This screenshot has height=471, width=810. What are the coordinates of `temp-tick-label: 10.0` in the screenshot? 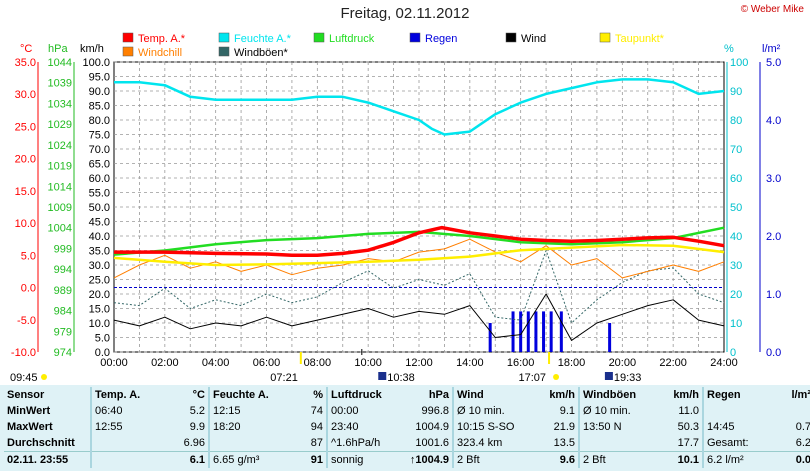 It's located at (25, 224).